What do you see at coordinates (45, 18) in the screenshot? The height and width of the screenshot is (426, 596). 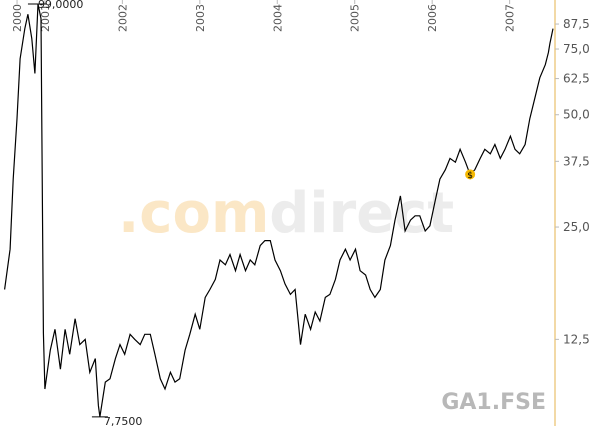 I see `x-tick-label: 2001` at bounding box center [45, 18].